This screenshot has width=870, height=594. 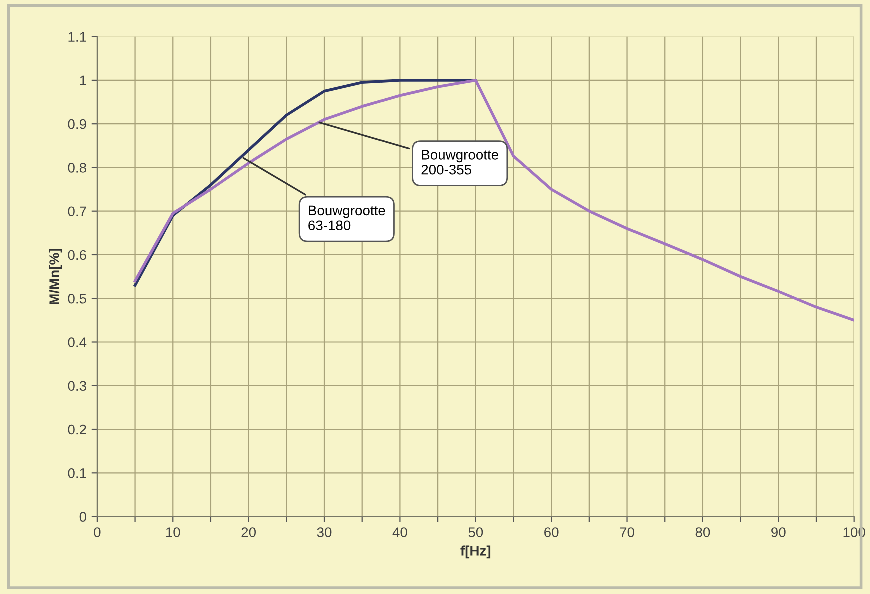 What do you see at coordinates (77, 37) in the screenshot?
I see `y-tick-label: 1.1` at bounding box center [77, 37].